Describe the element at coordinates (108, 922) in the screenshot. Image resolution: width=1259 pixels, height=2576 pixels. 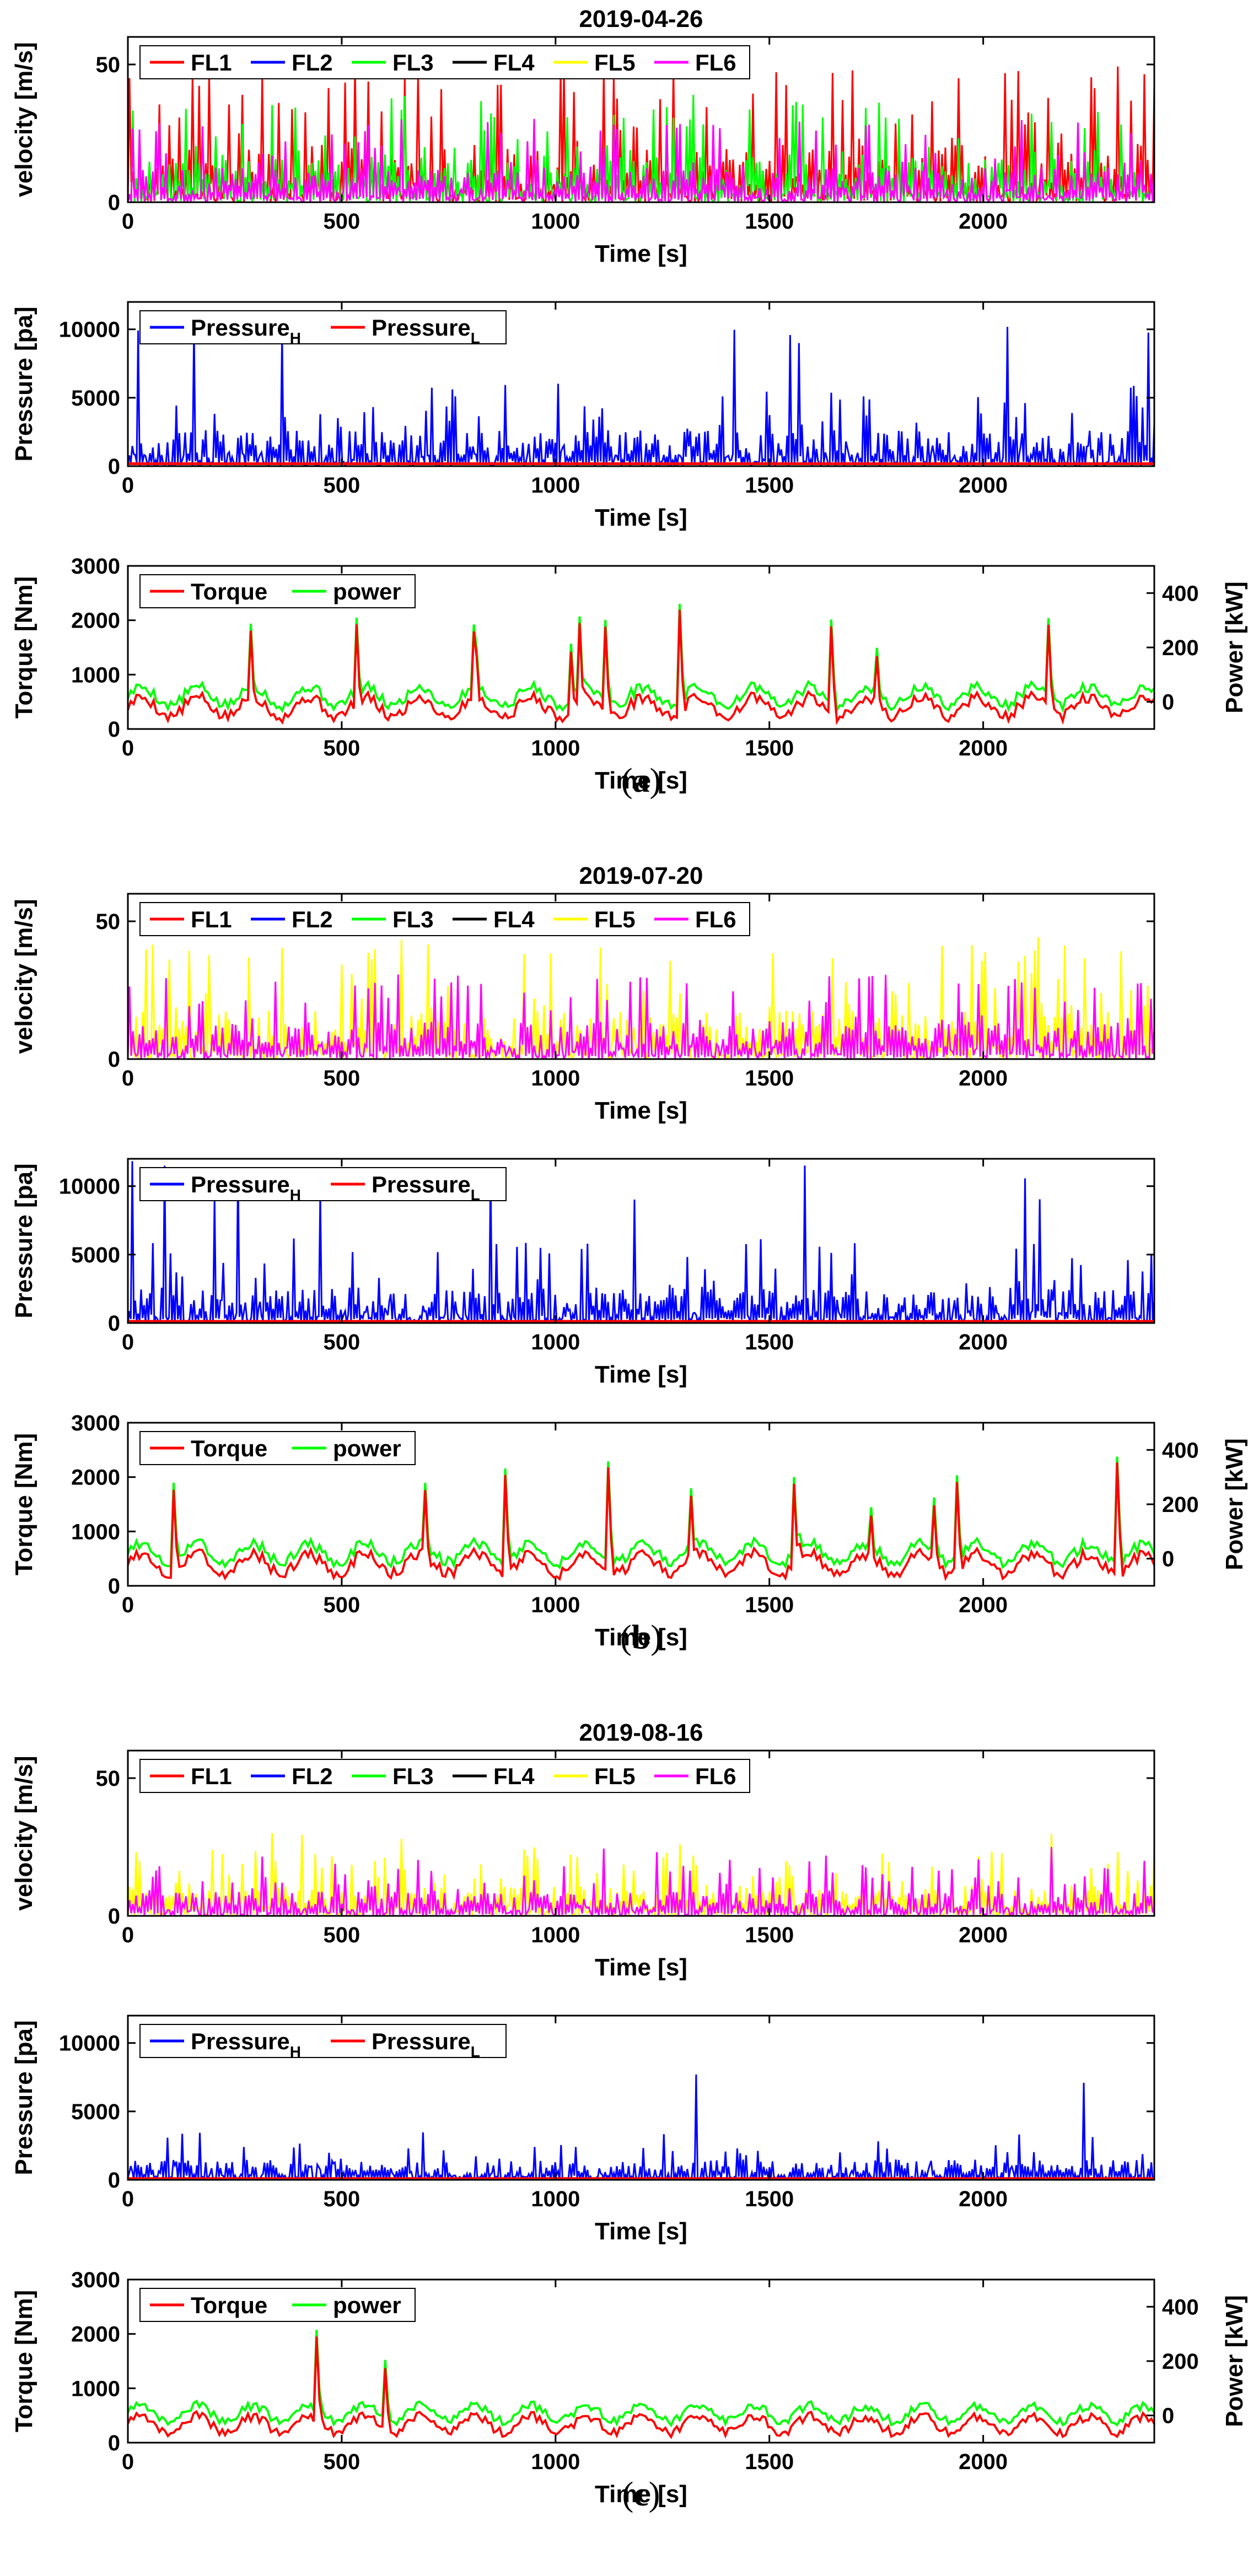
I see `y-tick-label: 50` at that location.